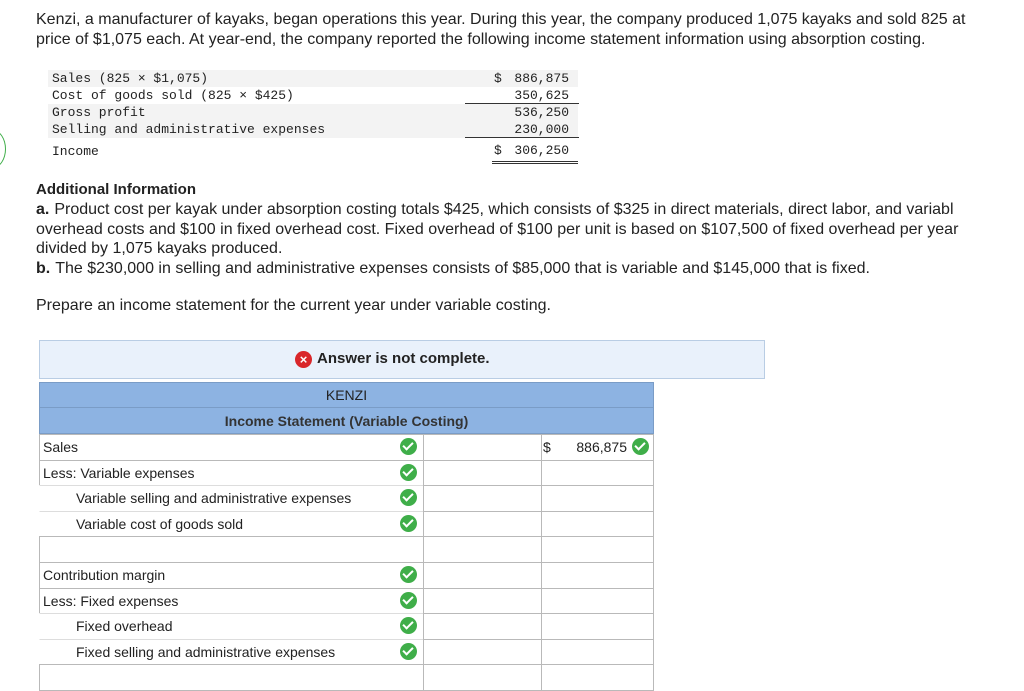 The image size is (1024, 691). What do you see at coordinates (541, 150) in the screenshot?
I see `abs-value: 306,250` at bounding box center [541, 150].